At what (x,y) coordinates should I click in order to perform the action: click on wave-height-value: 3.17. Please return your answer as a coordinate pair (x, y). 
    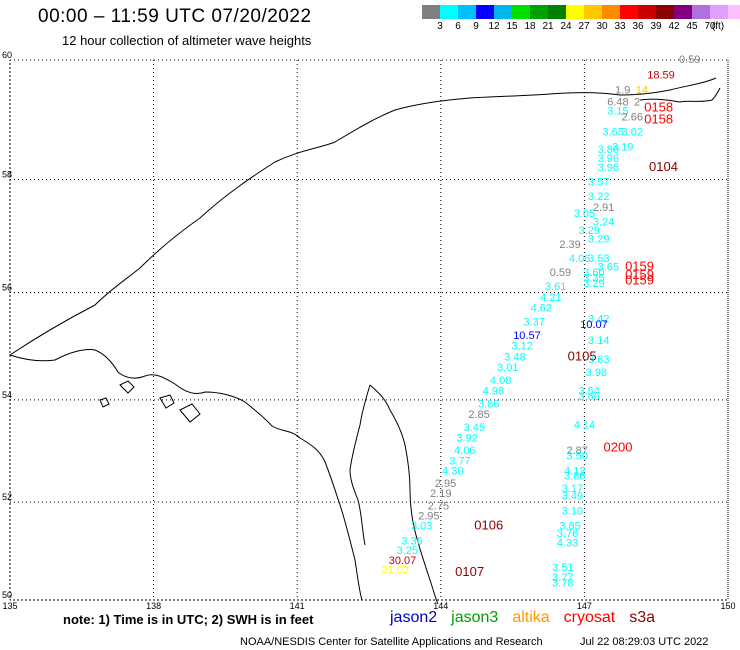
    Looking at the image, I should click on (572, 489).